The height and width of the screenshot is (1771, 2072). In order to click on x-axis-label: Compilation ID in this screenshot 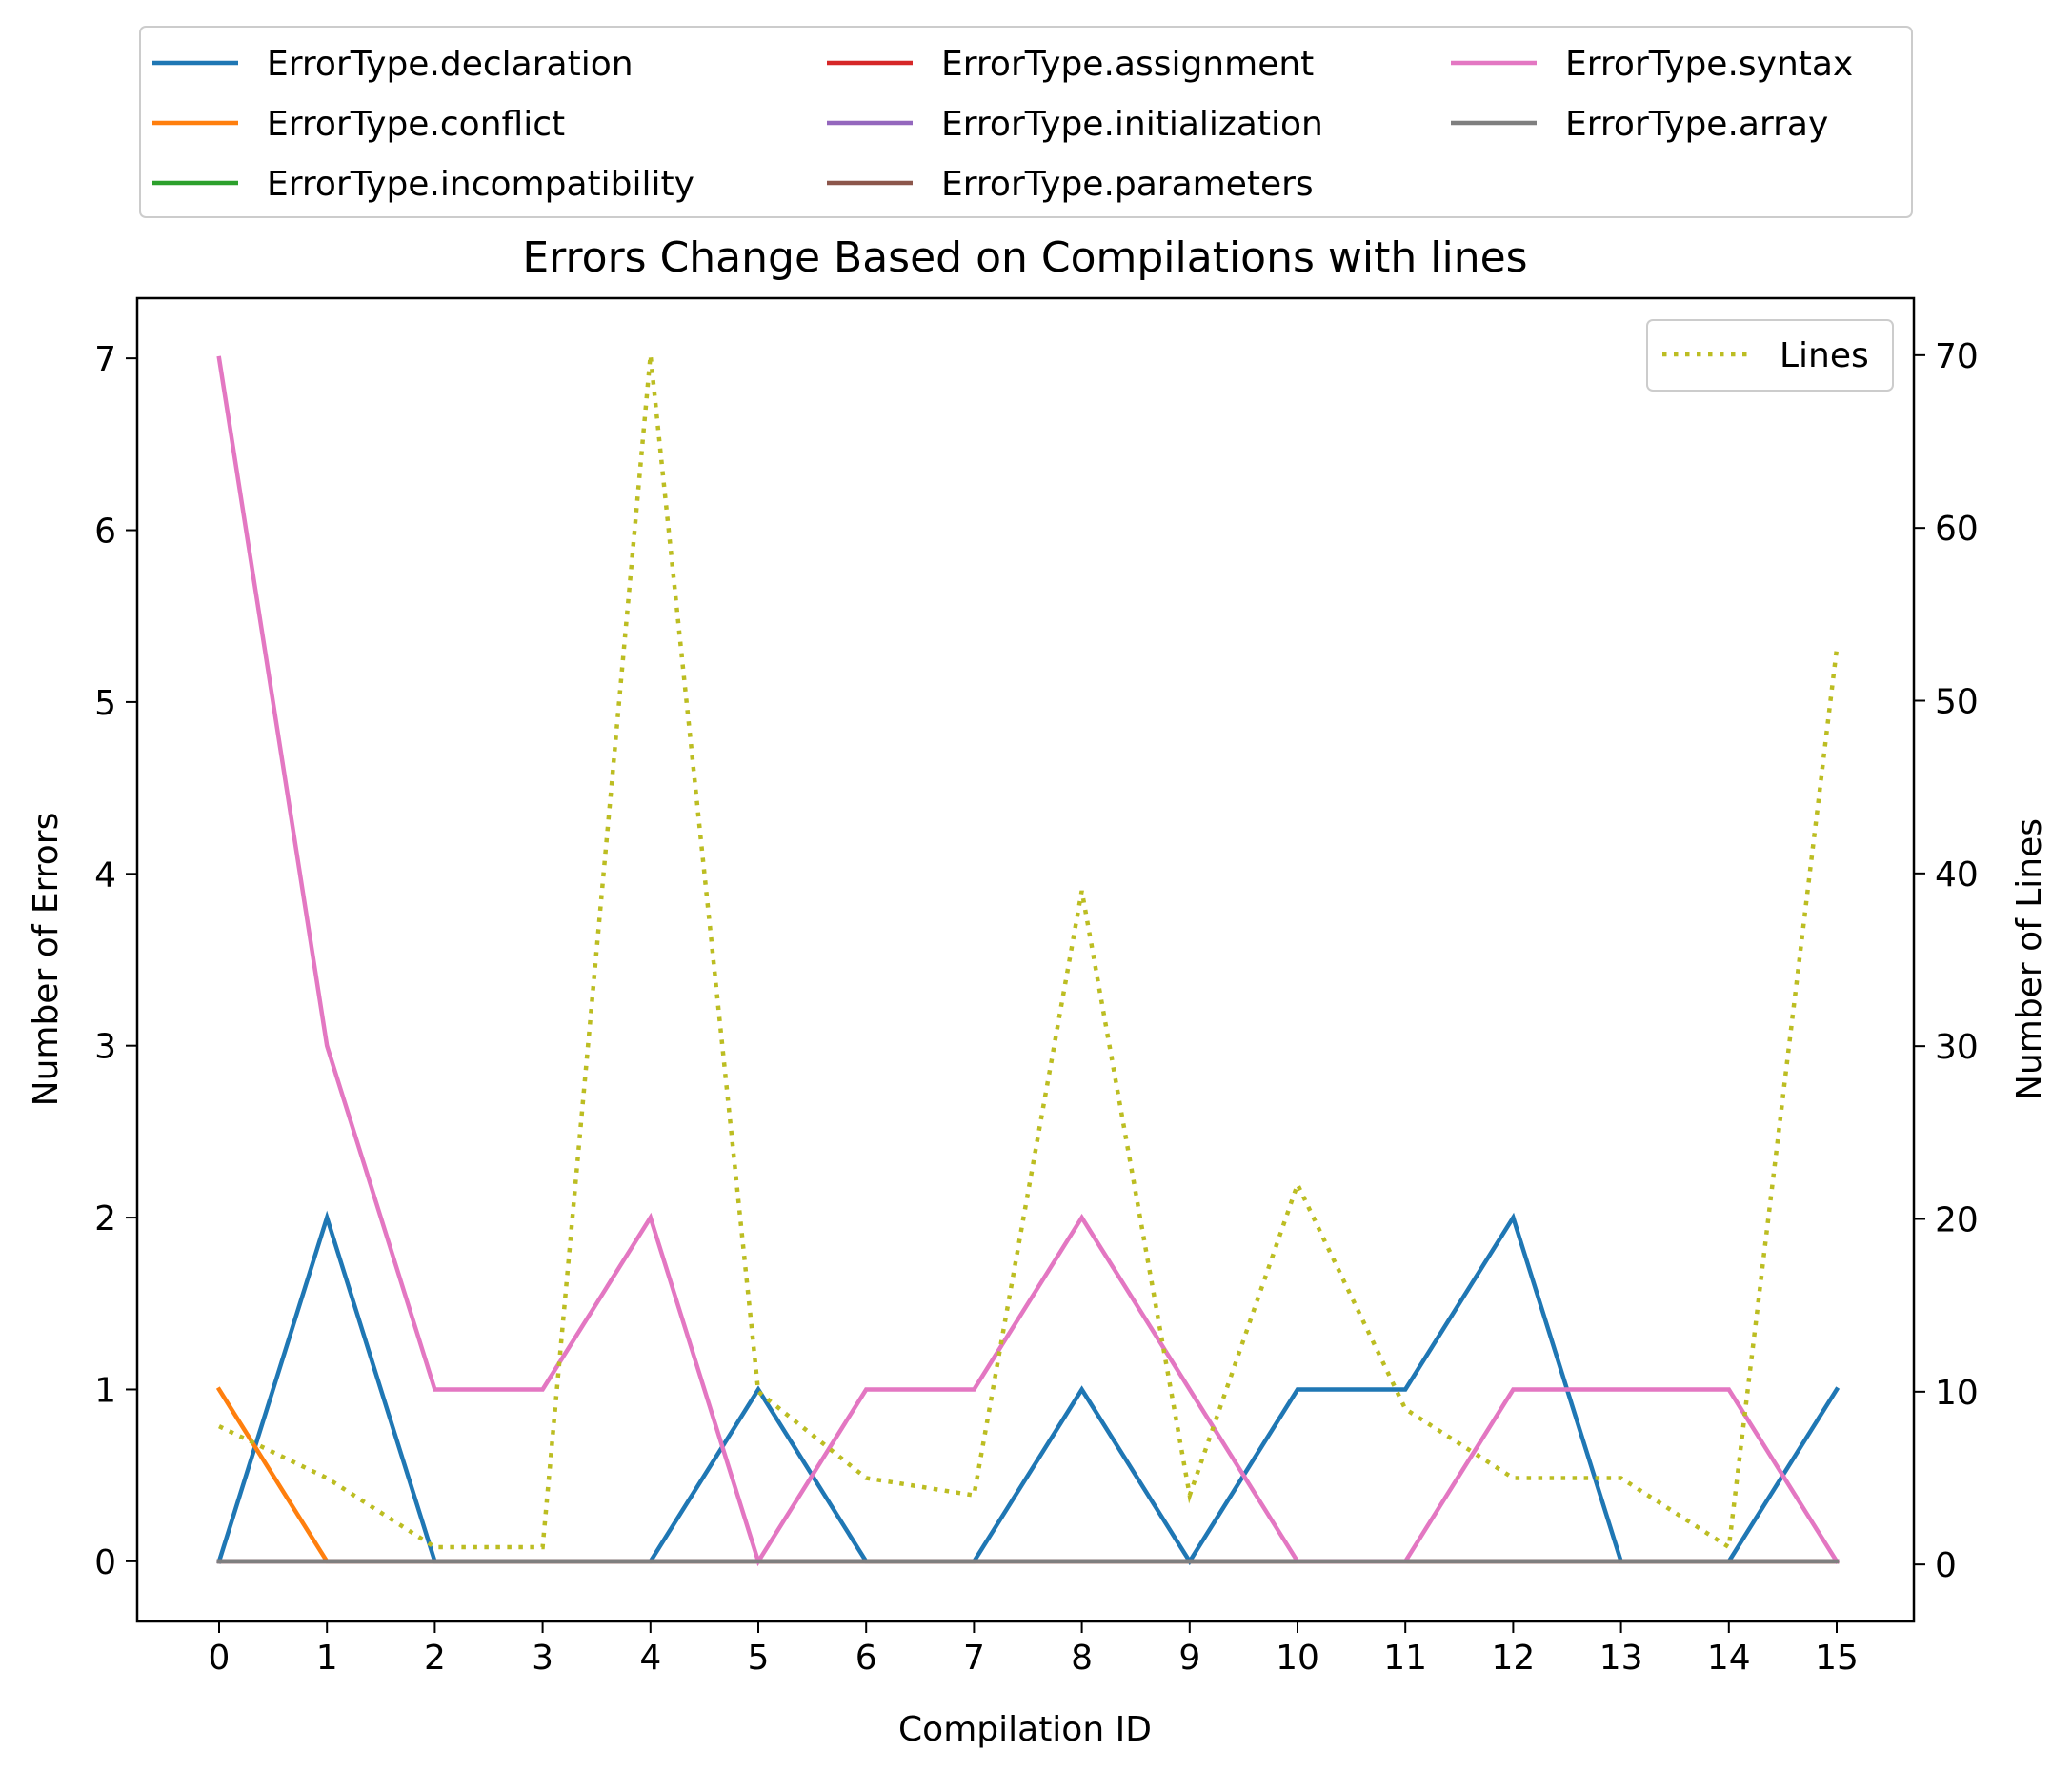, I will do `click(1025, 1730)`.